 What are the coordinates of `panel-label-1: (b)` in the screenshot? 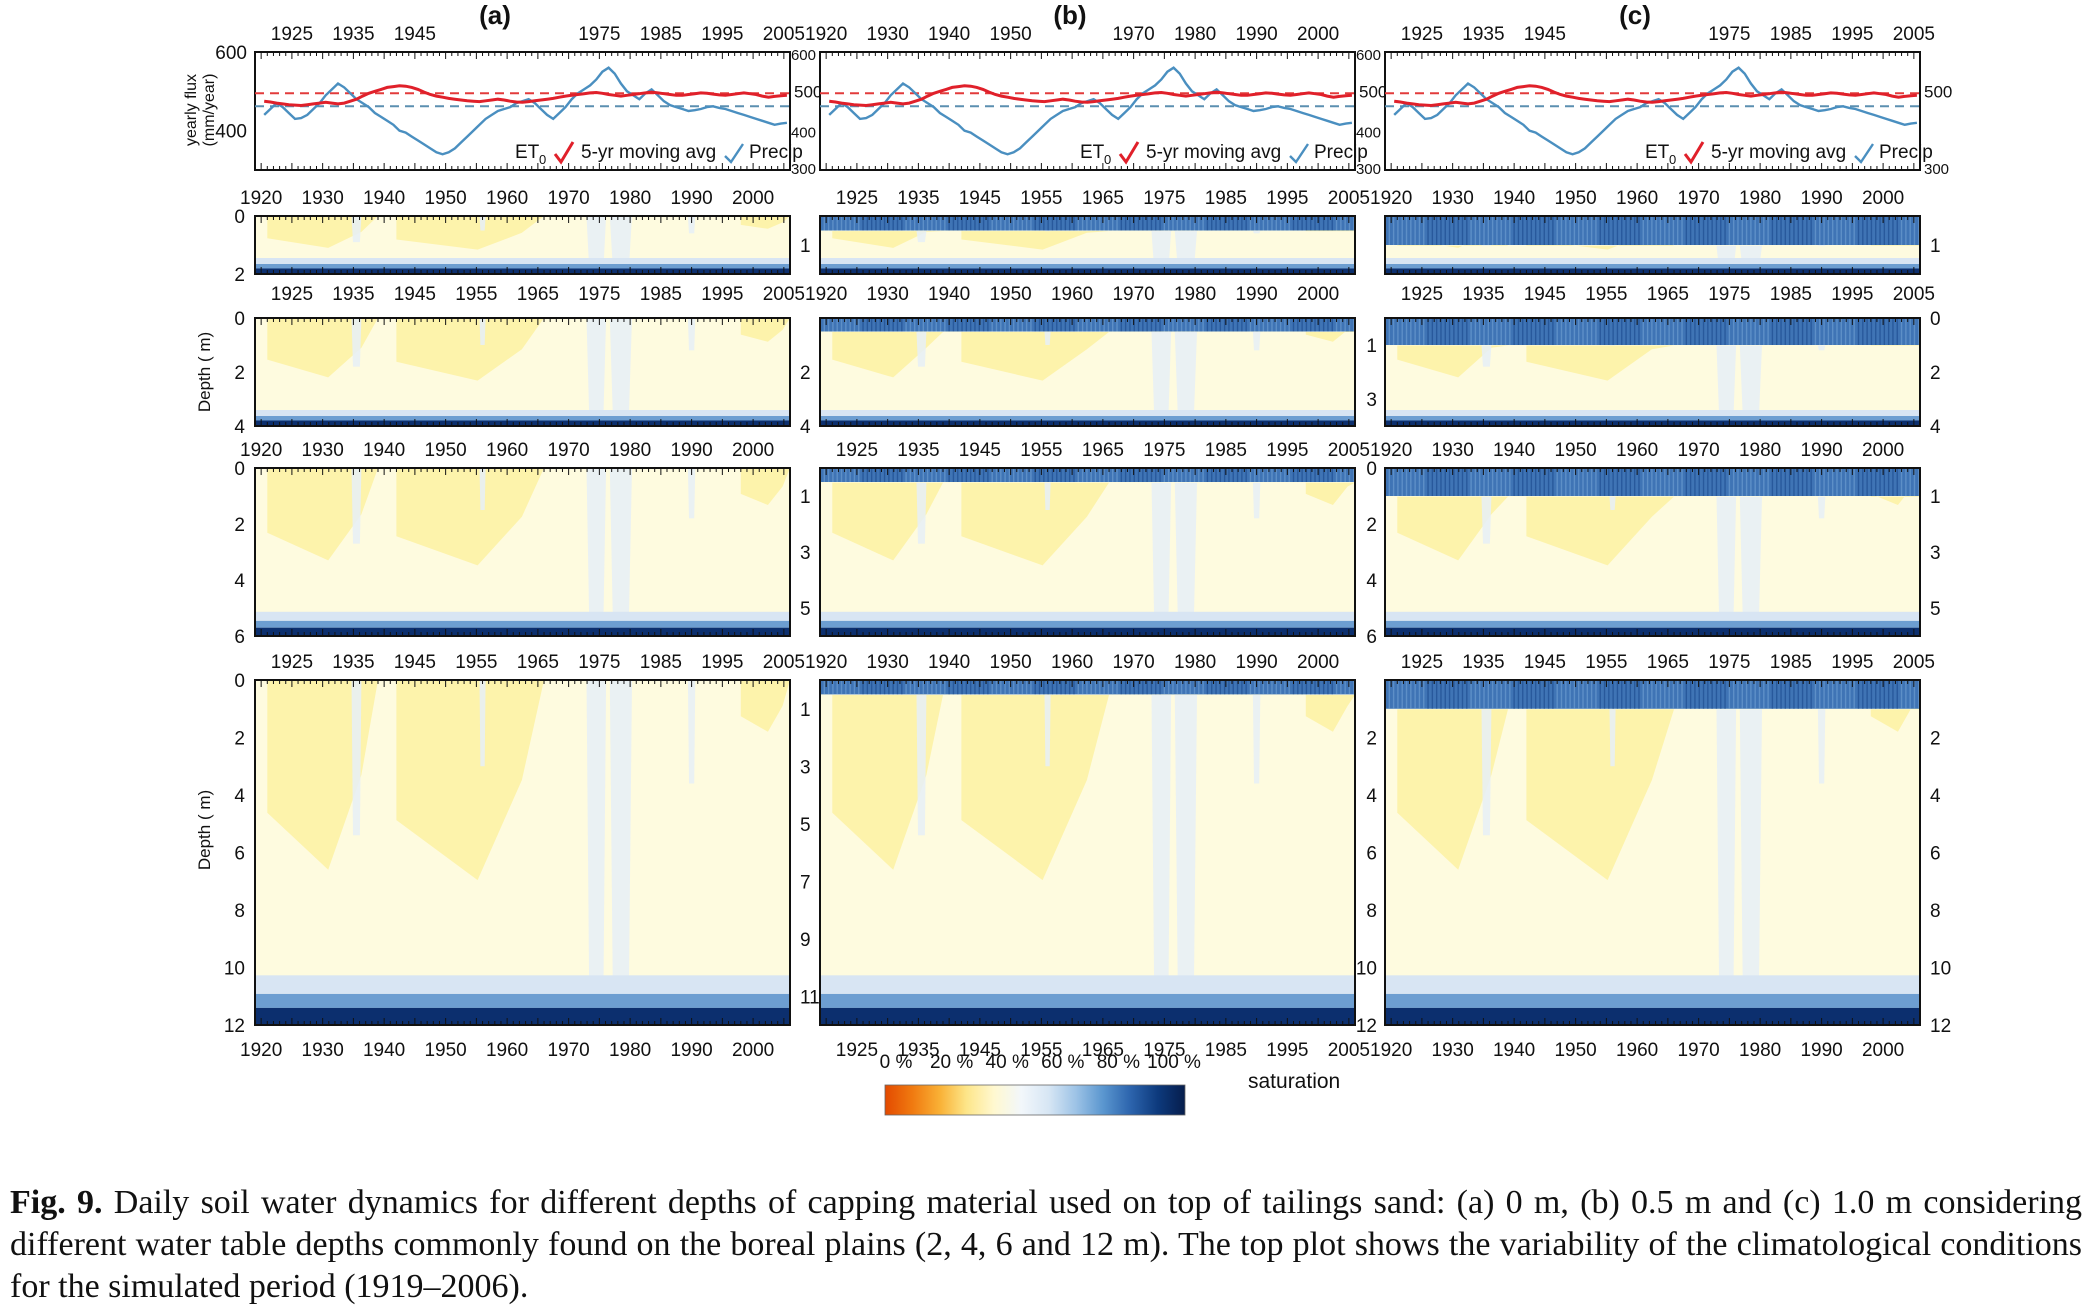 It's located at (1069, 15).